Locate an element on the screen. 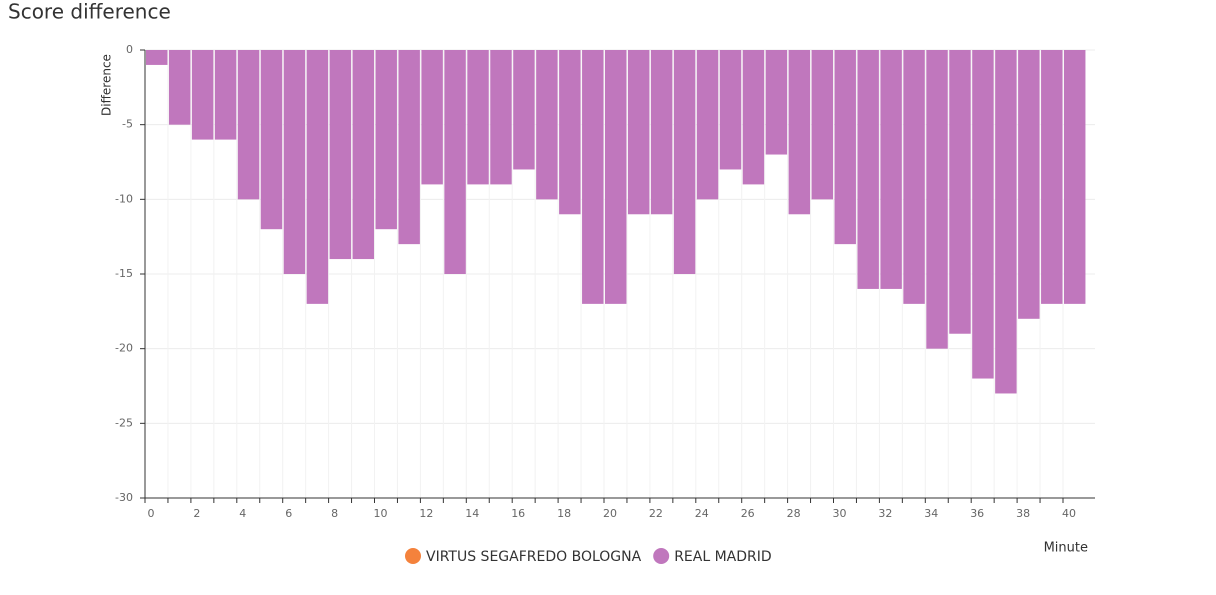 The width and height of the screenshot is (1216, 595). legend-label: REAL MADRID is located at coordinates (722, 557).